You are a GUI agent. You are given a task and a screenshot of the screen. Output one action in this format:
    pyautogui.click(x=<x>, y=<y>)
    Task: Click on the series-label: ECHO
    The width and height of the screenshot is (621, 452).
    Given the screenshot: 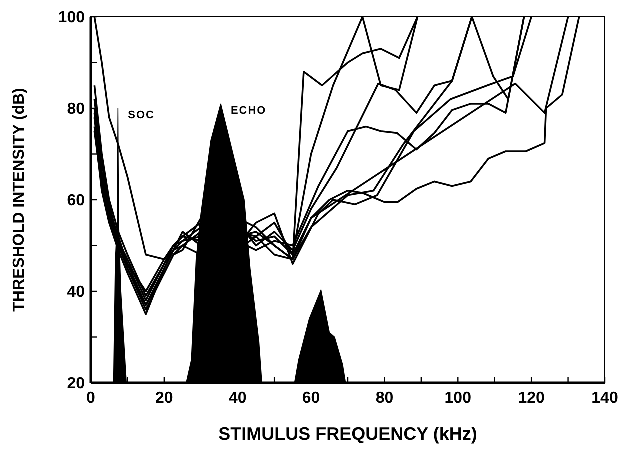 What is the action you would take?
    pyautogui.click(x=248, y=110)
    